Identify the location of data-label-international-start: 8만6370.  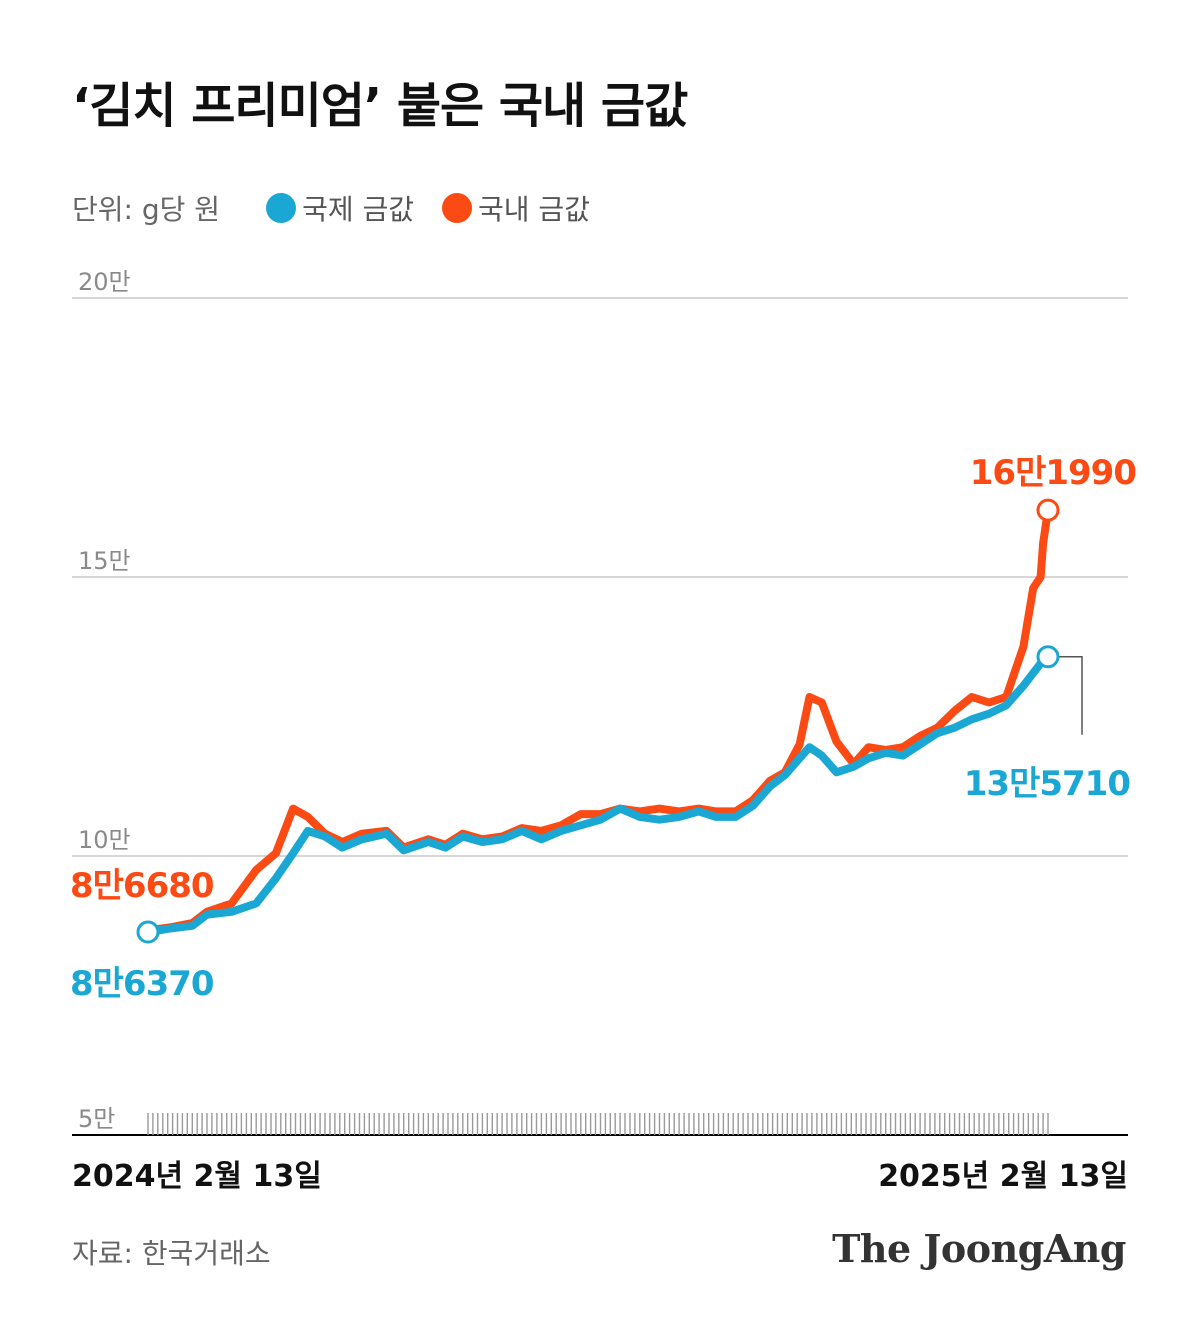
(142, 984).